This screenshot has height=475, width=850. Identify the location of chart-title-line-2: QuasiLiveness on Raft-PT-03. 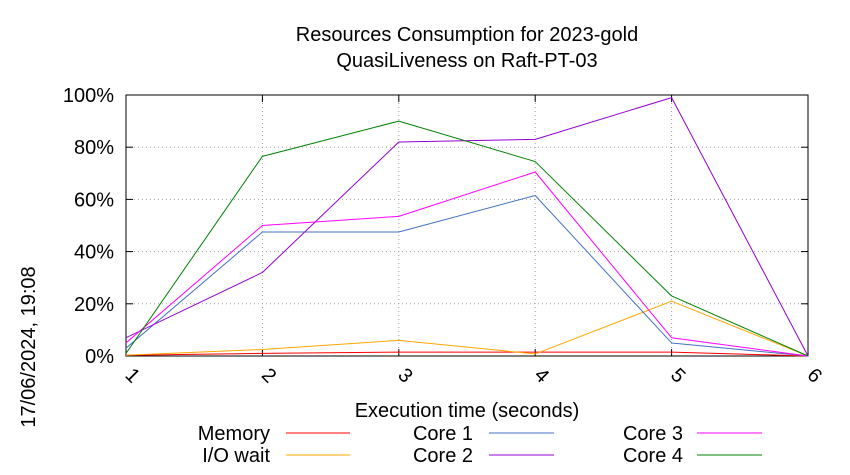
(466, 61).